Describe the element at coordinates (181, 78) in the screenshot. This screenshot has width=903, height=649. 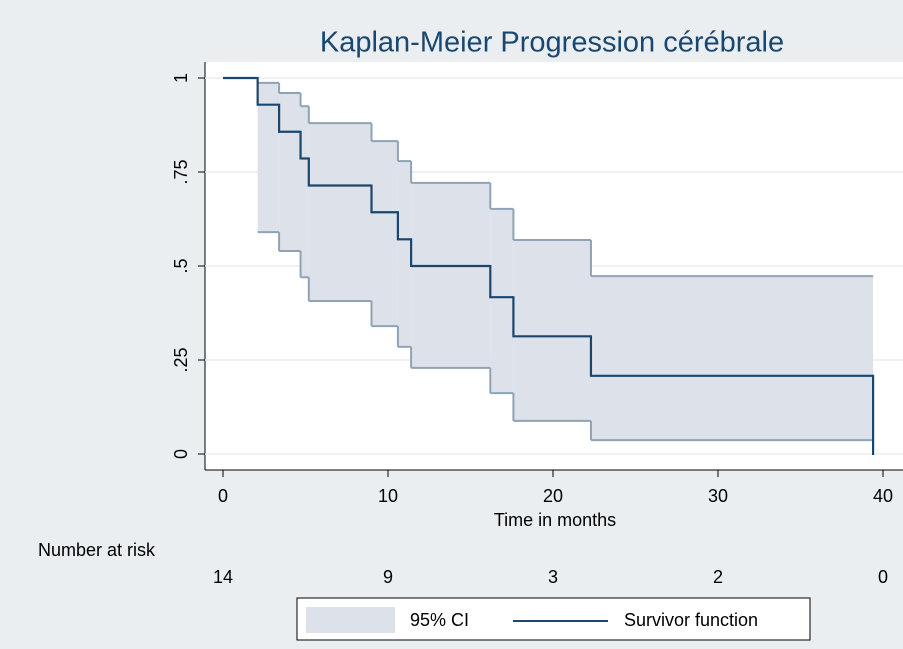
I see `y-tick-label: 1` at that location.